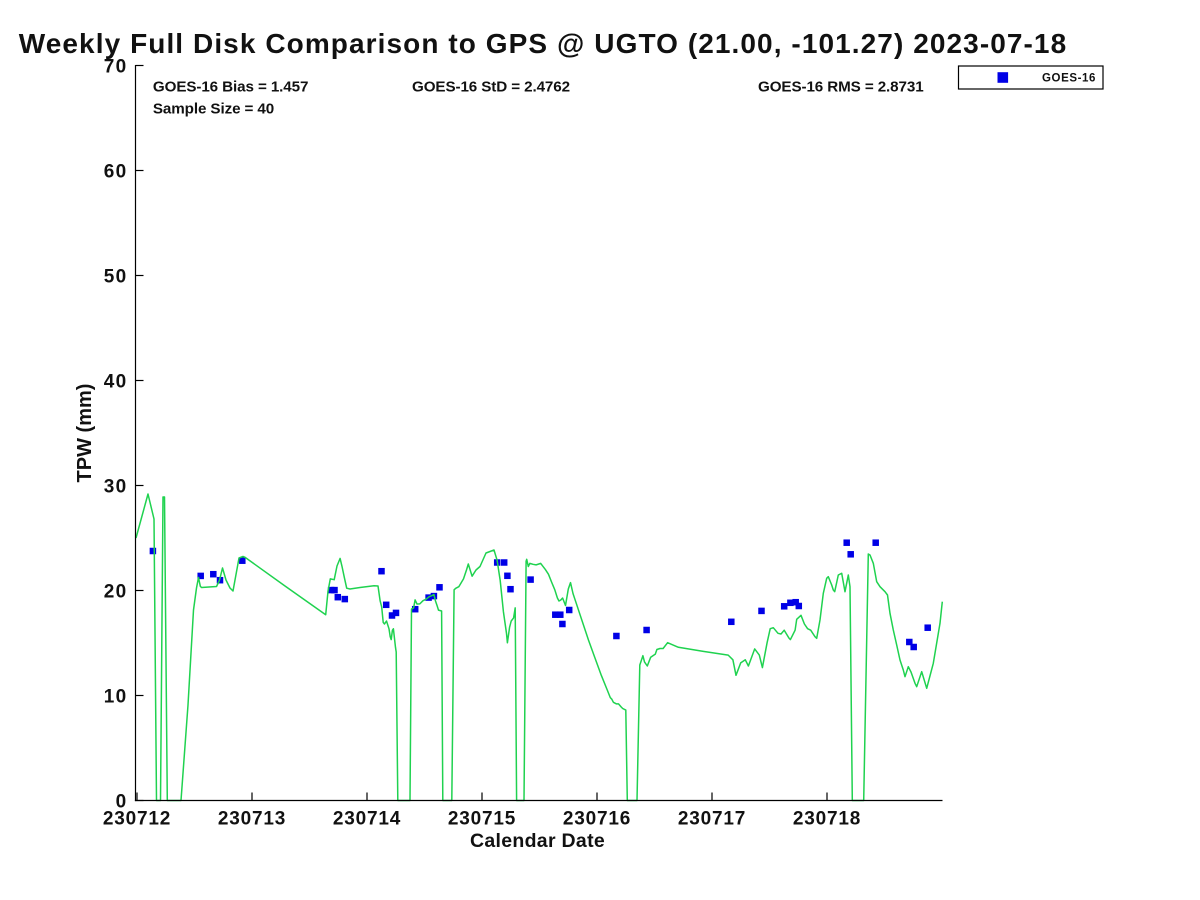 This screenshot has width=1200, height=900. Describe the element at coordinates (116, 66) in the screenshot. I see `svg-text: 70` at that location.